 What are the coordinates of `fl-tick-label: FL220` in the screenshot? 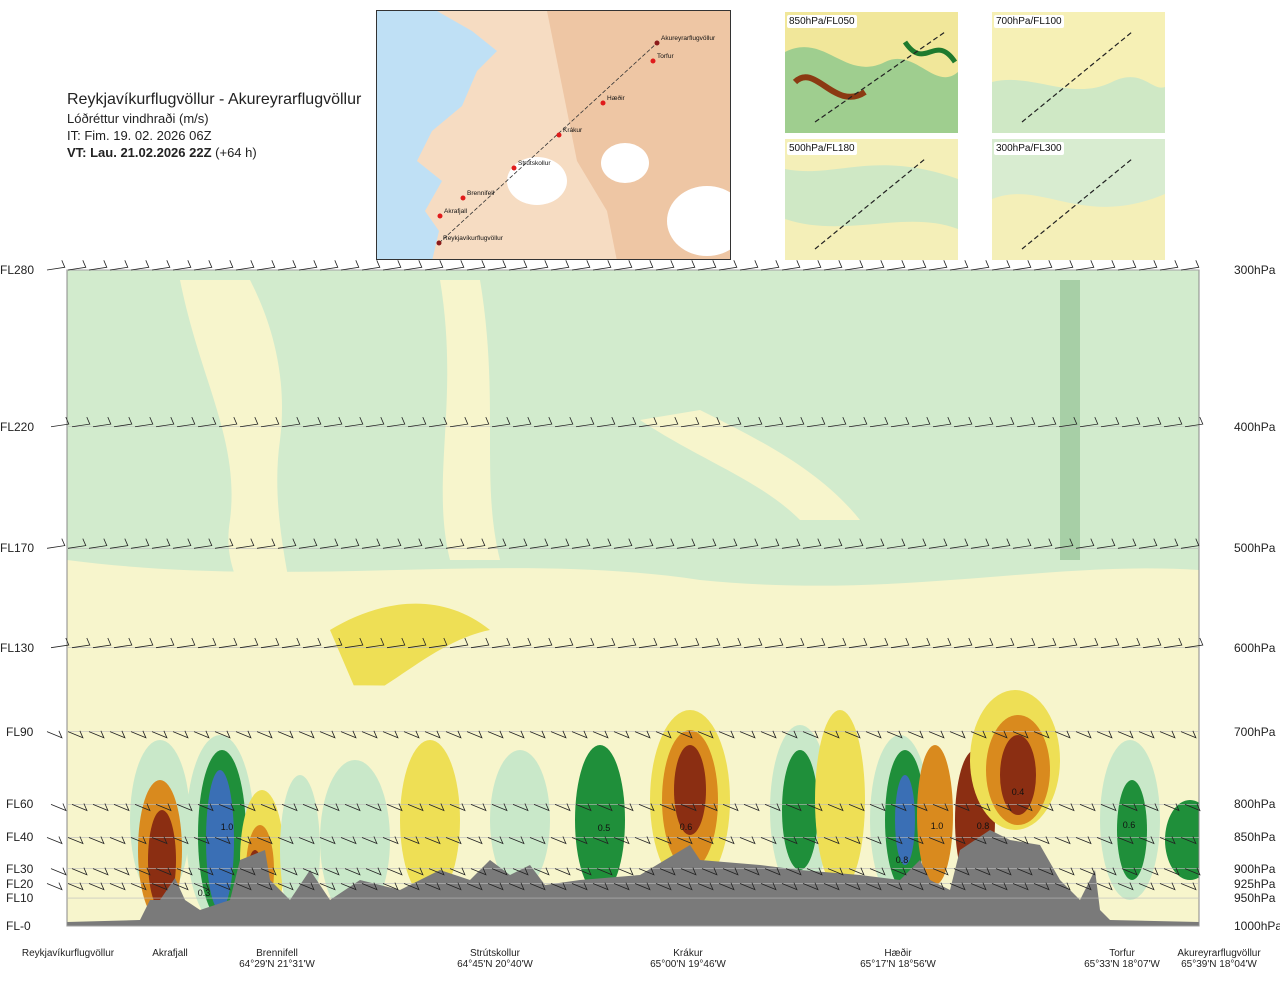 It's located at (17, 426).